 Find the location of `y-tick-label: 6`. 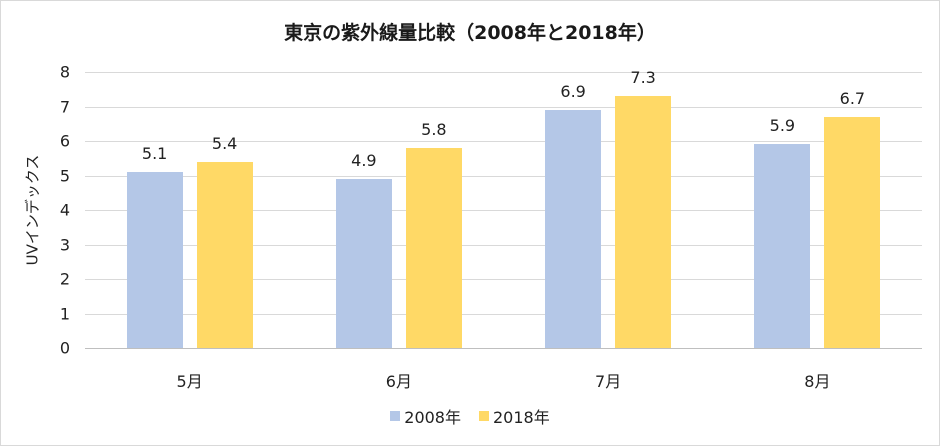

y-tick-label: 6 is located at coordinates (64, 141).